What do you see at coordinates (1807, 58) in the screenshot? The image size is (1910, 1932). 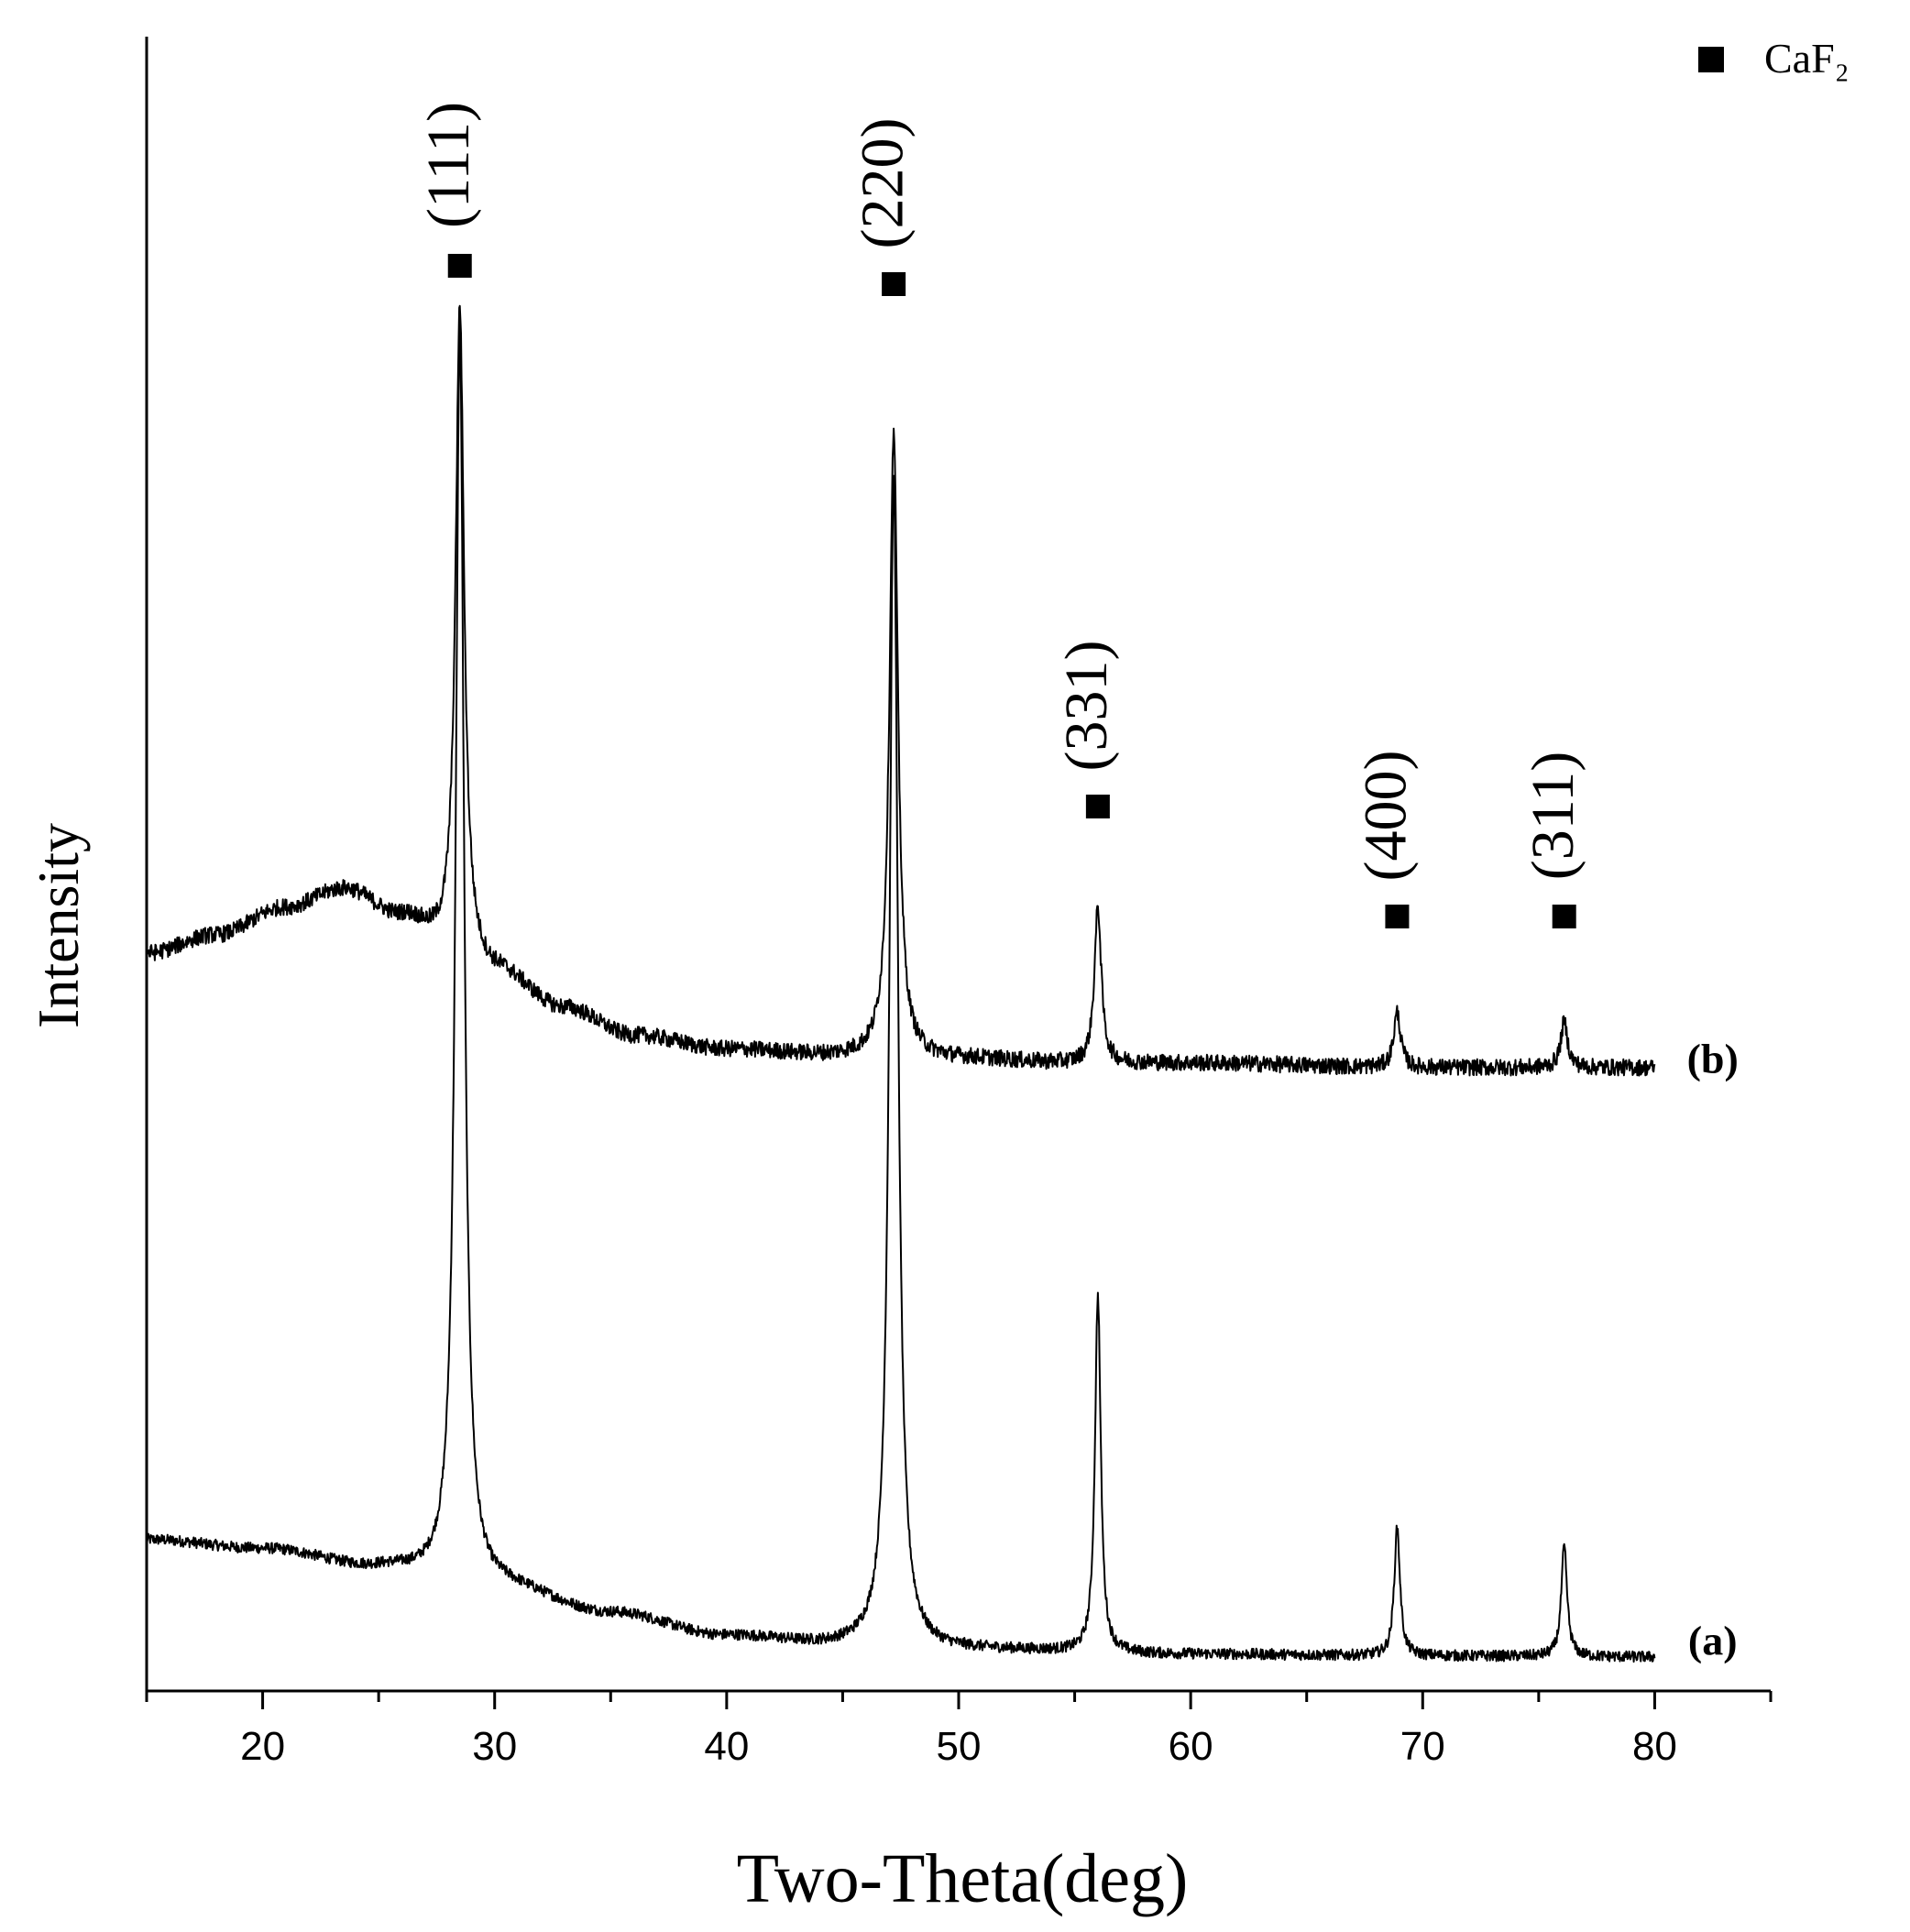 I see `legend-label: CaF₂` at bounding box center [1807, 58].